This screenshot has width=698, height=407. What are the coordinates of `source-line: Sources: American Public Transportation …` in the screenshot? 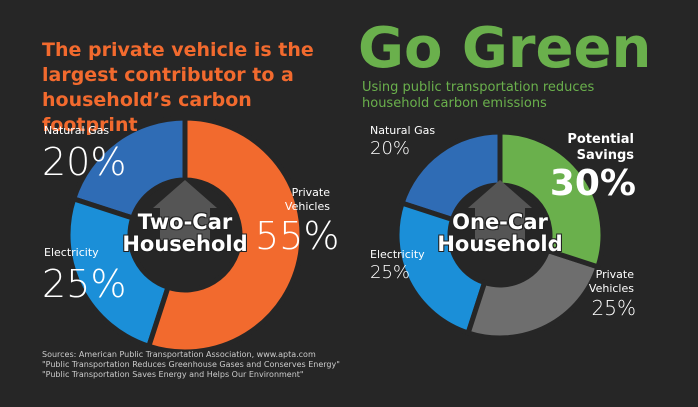 It's located at (179, 354).